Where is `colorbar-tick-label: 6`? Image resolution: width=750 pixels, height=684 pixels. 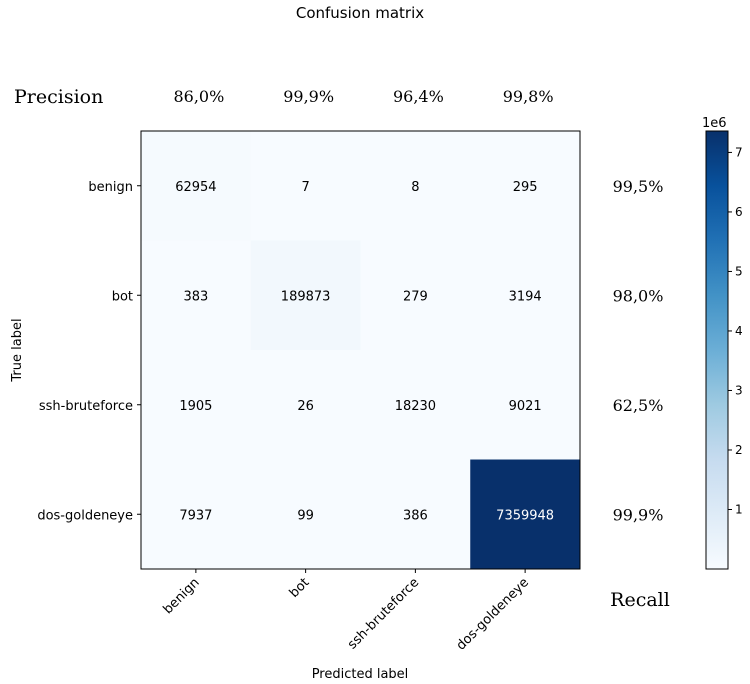 colorbar-tick-label: 6 is located at coordinates (739, 212).